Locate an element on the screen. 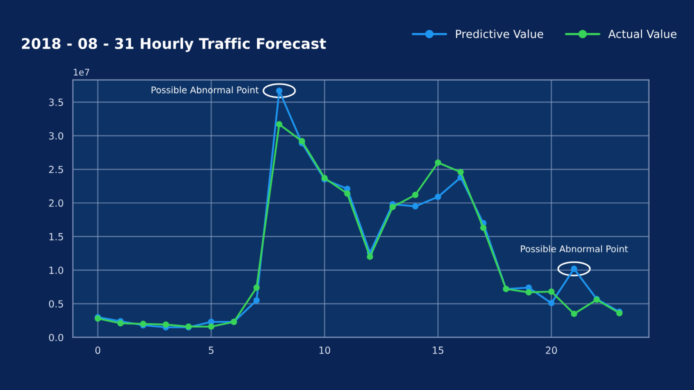 This screenshot has height=390, width=694. legend-label: Actual Value is located at coordinates (642, 34).